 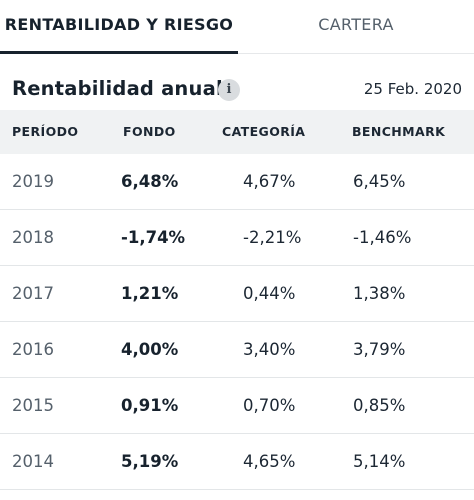 I want to click on table-row: 2019 6,48% 4,67% 6,45%, so click(x=237, y=182).